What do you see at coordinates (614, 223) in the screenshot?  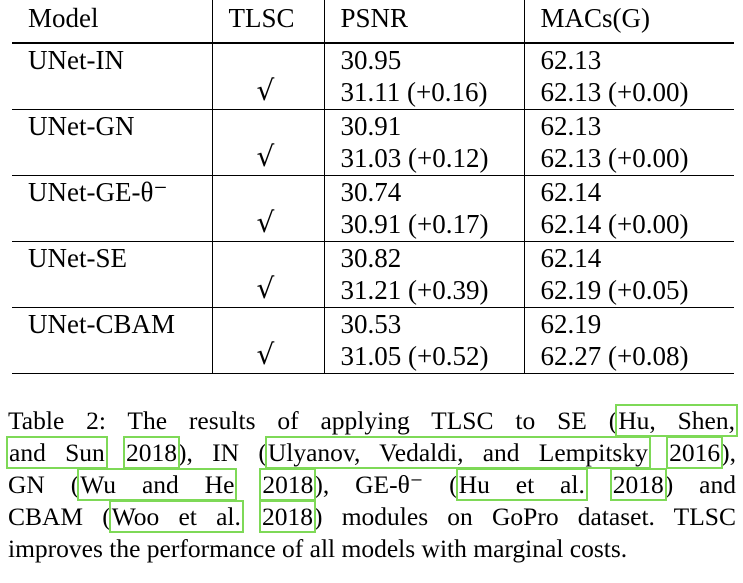 I see `macs-with-tlsc: 62.14 (+0.00)` at bounding box center [614, 223].